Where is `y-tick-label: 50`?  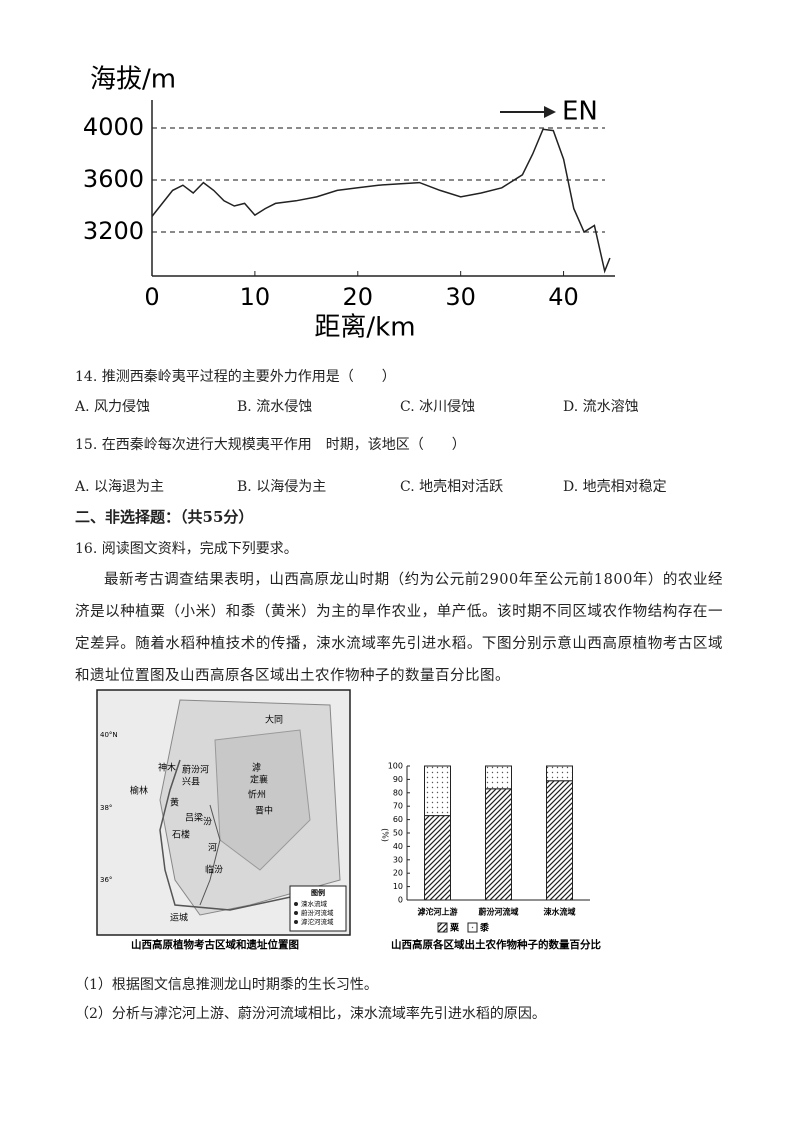
y-tick-label: 50 is located at coordinates (398, 833).